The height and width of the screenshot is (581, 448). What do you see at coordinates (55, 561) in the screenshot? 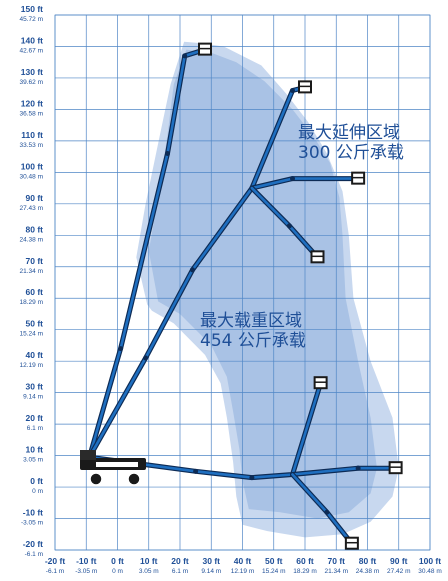
I see `x-tick-label: -20 ft` at bounding box center [55, 561].